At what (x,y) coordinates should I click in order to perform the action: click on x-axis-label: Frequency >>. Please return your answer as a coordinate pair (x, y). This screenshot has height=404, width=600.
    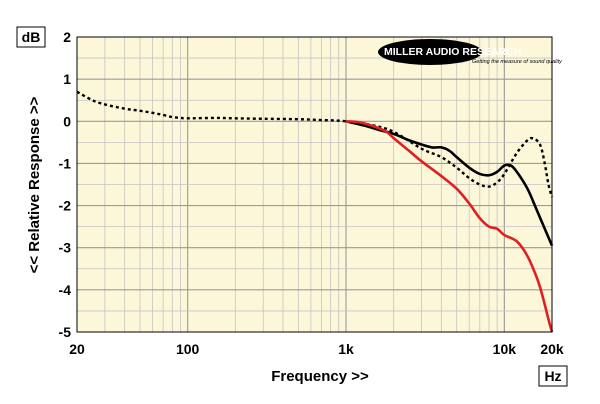
    Looking at the image, I should click on (320, 376).